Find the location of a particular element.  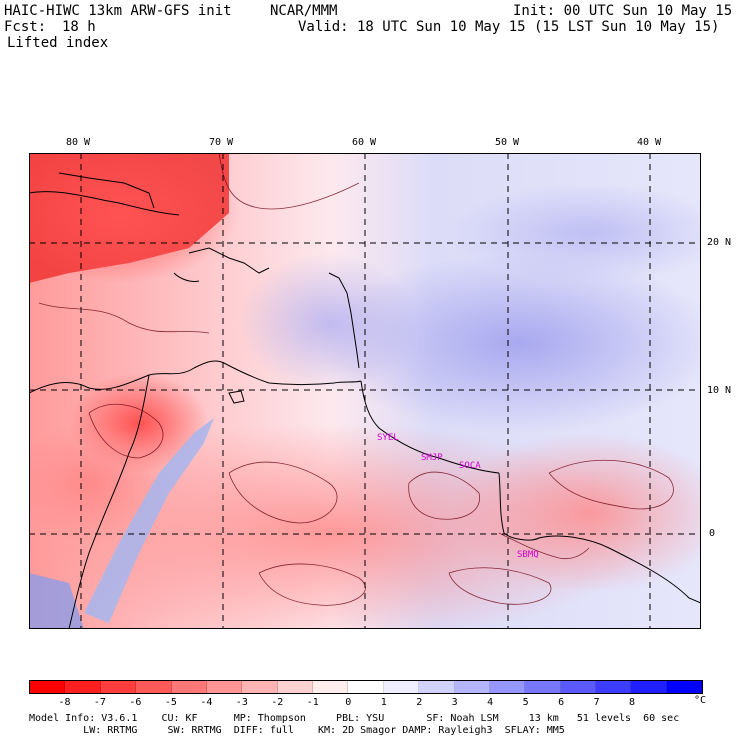

forecast-hour: 18 h is located at coordinates (79, 27).